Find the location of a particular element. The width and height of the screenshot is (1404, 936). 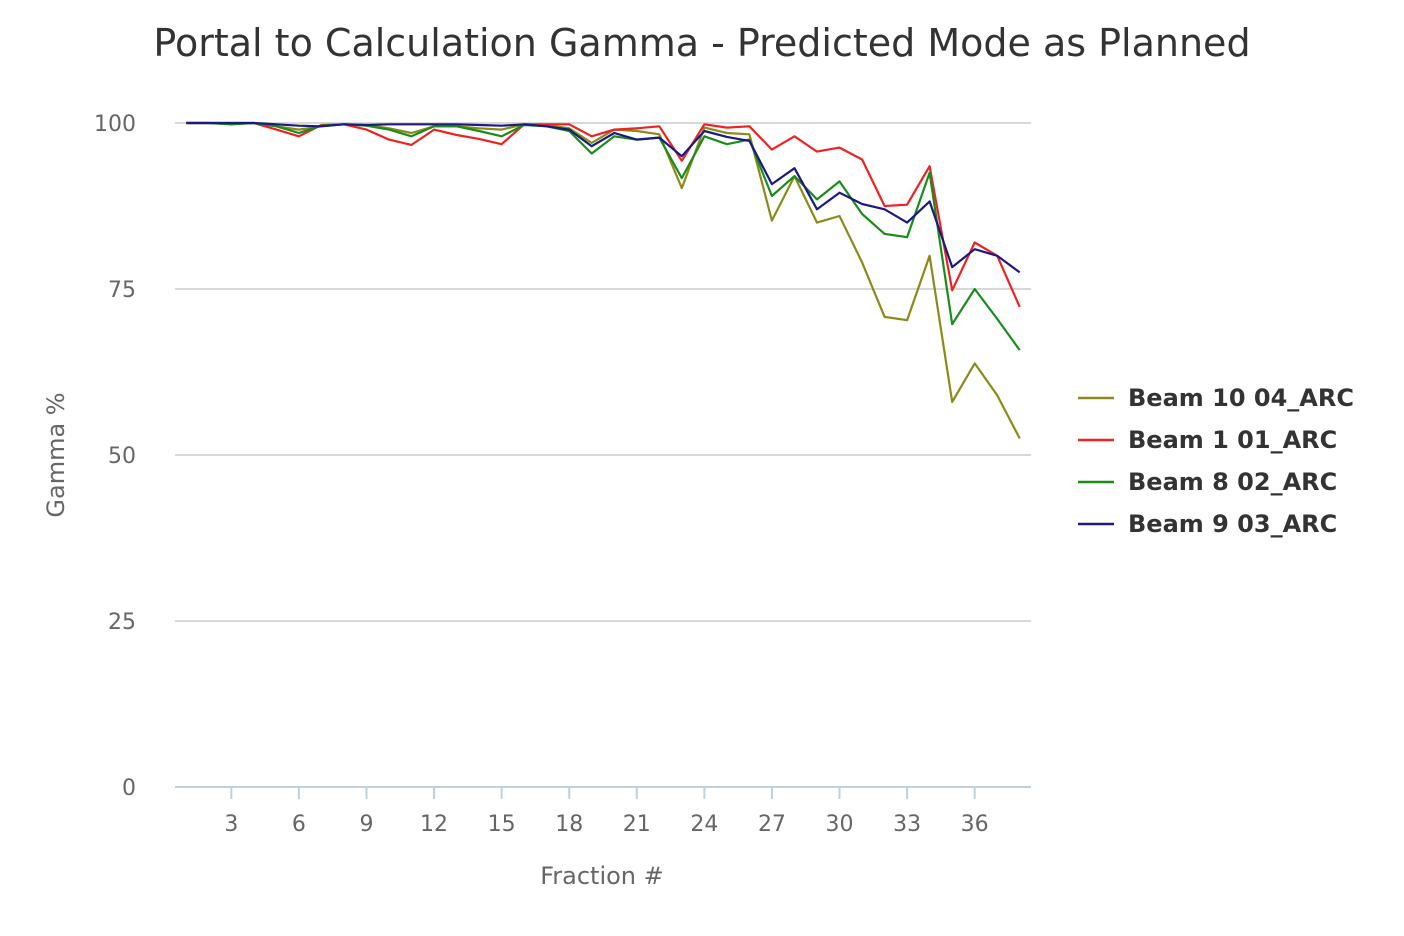

x-tick-label-18: 18 is located at coordinates (569, 824).